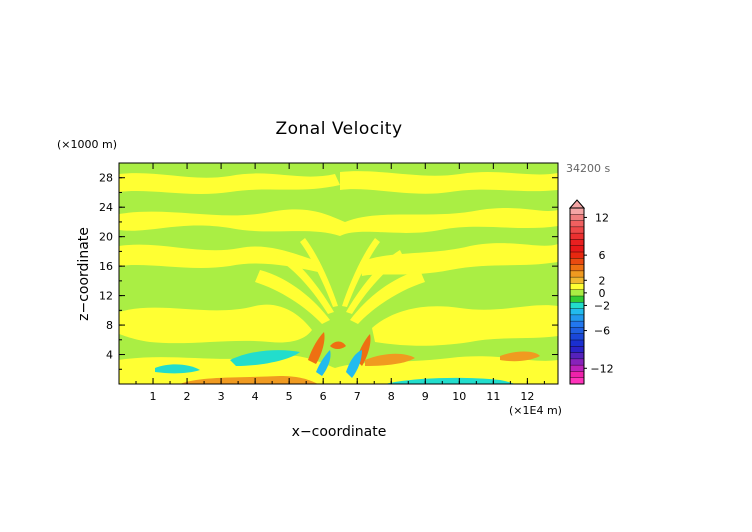 The height and width of the screenshot is (532, 752). What do you see at coordinates (357, 396) in the screenshot?
I see `x-tick-label: 7` at bounding box center [357, 396].